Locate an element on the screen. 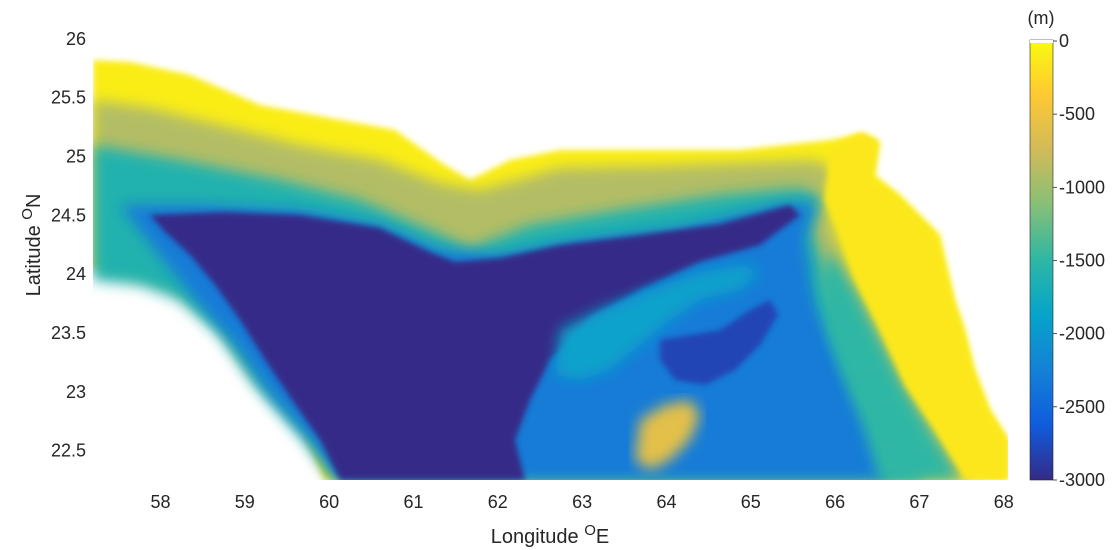 The height and width of the screenshot is (550, 1117). indus-fan-slope-region is located at coordinates (890, 365).